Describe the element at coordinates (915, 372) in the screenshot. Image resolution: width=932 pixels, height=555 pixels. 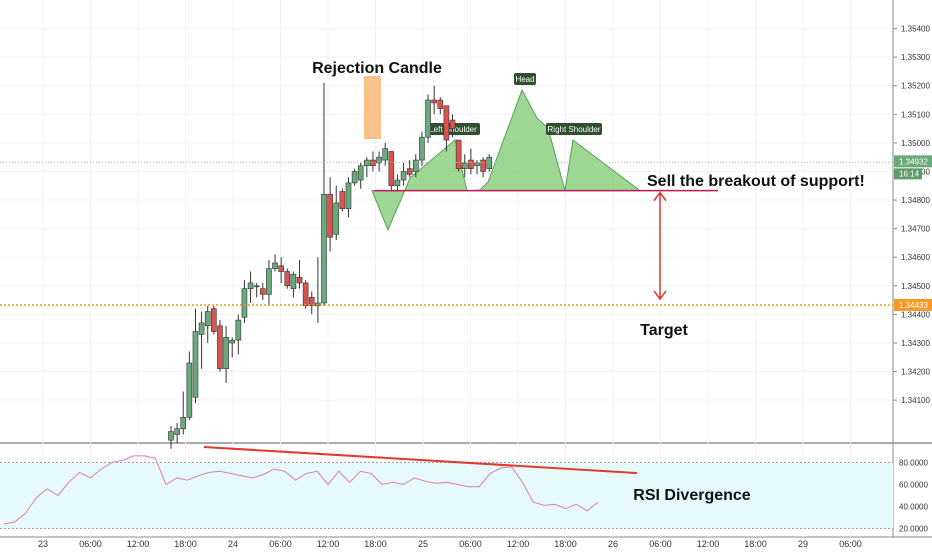
I see `price-tick-label: 1.34200` at that location.